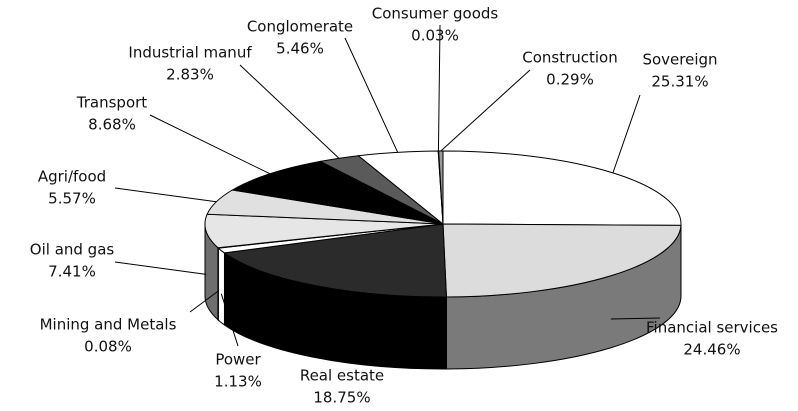 The height and width of the screenshot is (411, 798). I want to click on category-label: Financial services, so click(712, 328).